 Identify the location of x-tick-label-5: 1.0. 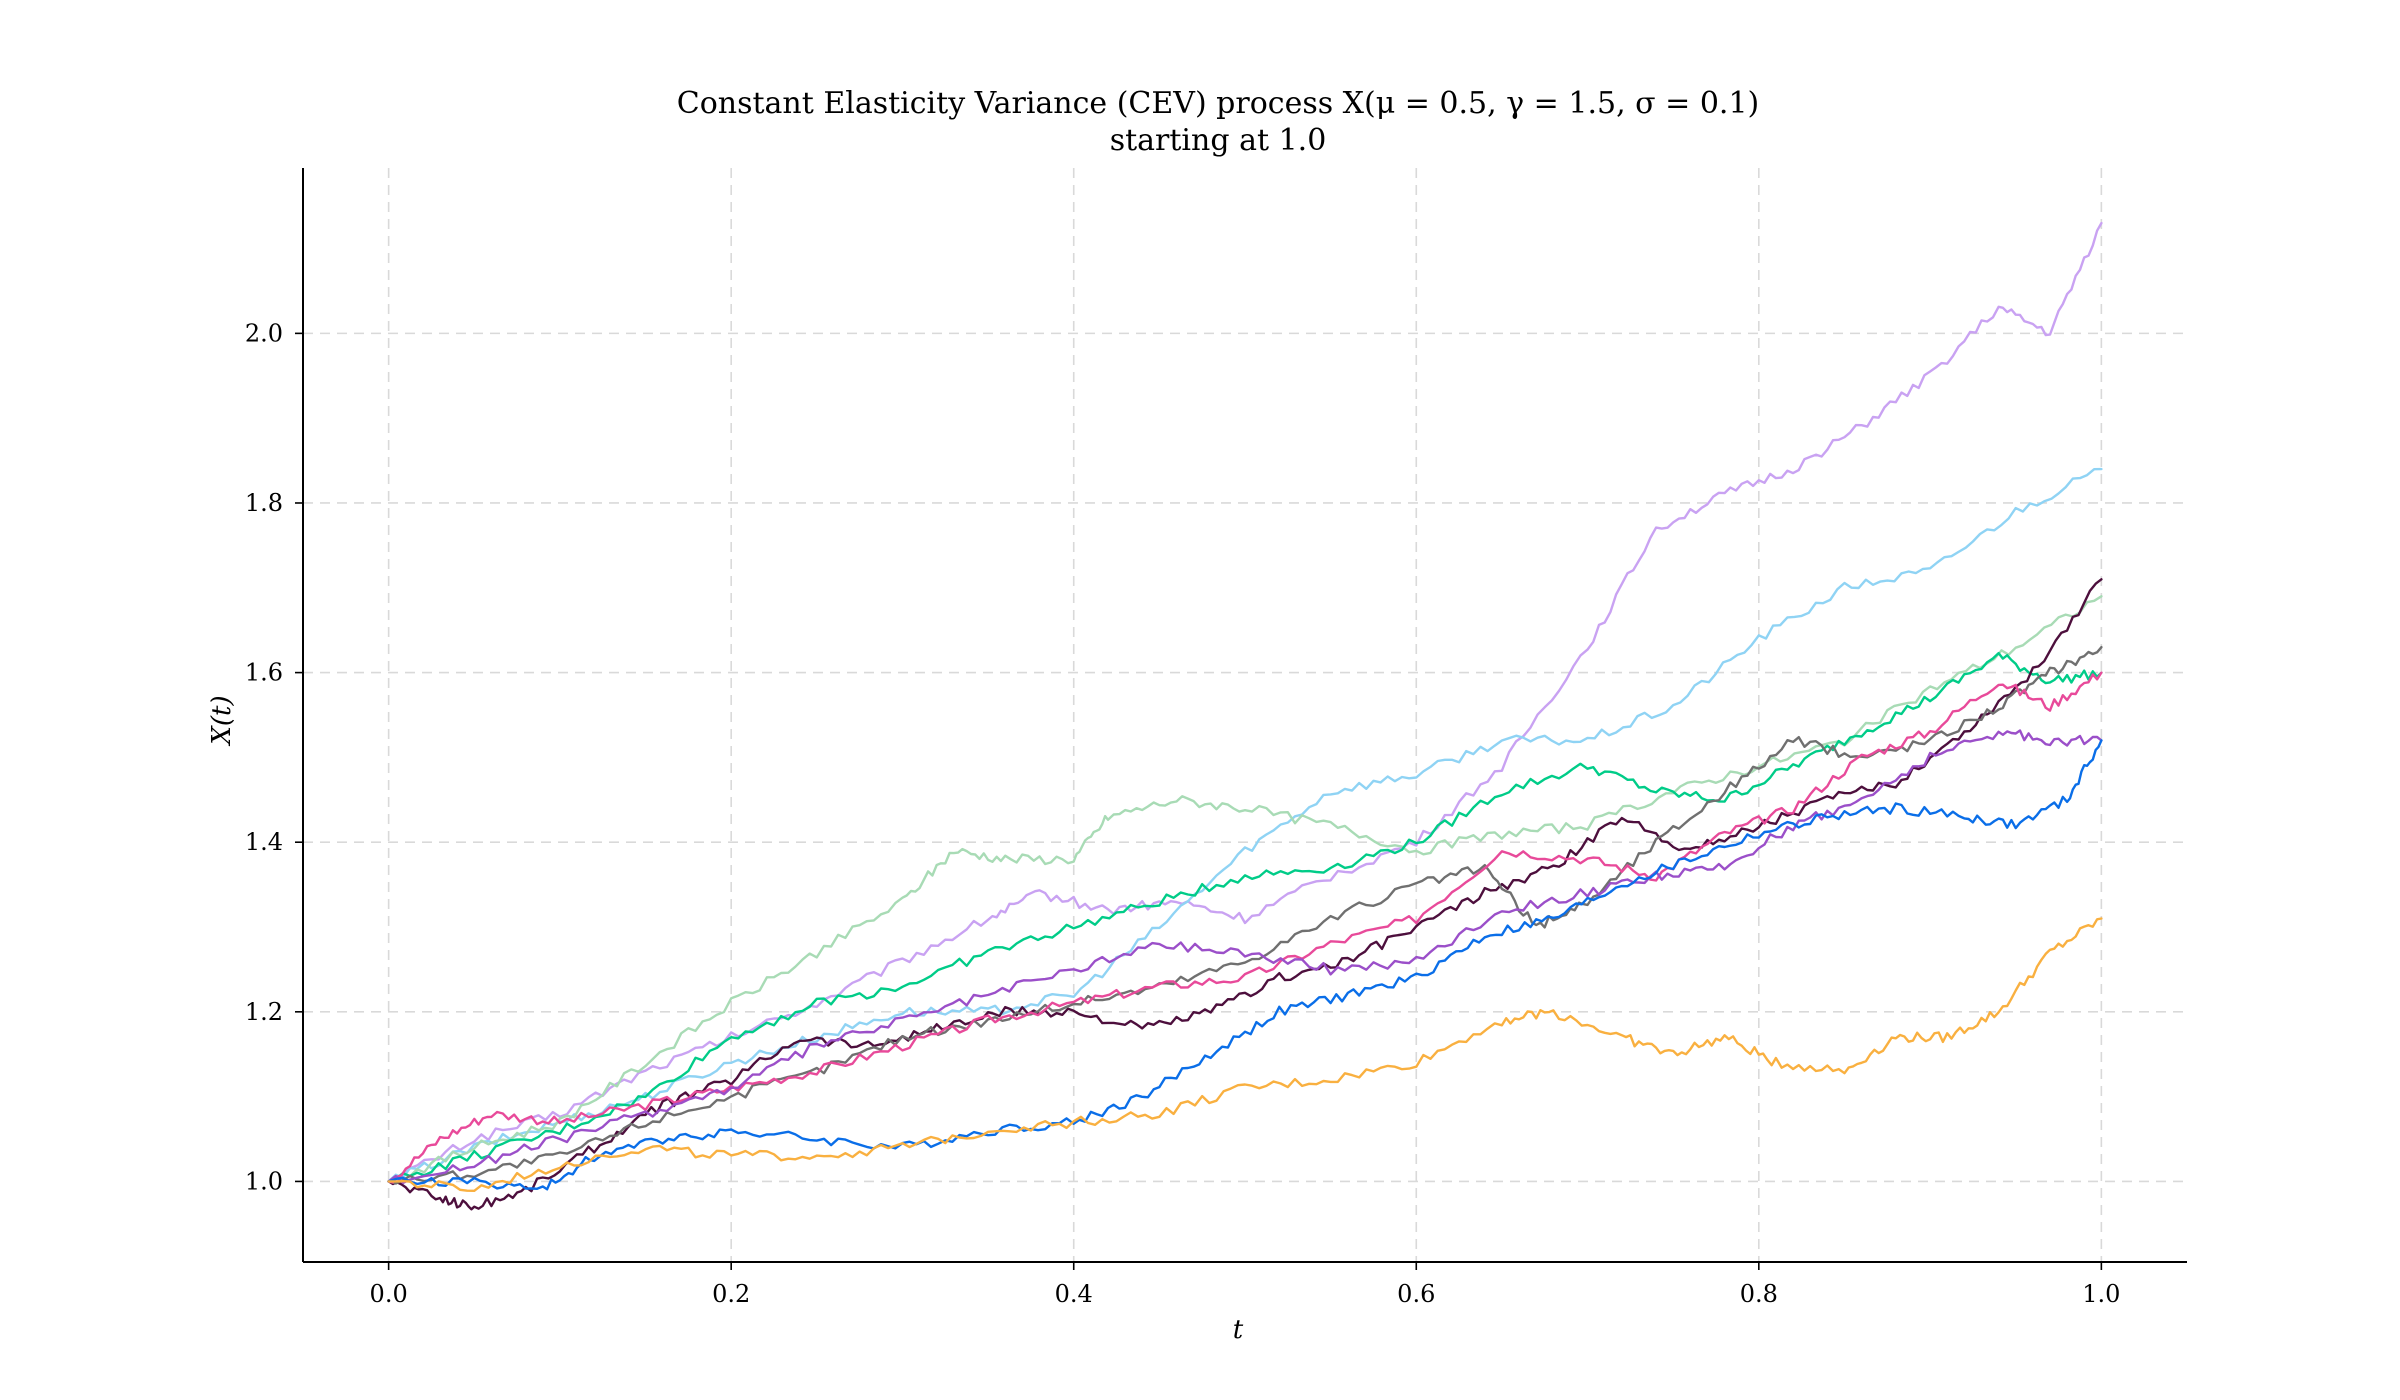
(2101, 1294).